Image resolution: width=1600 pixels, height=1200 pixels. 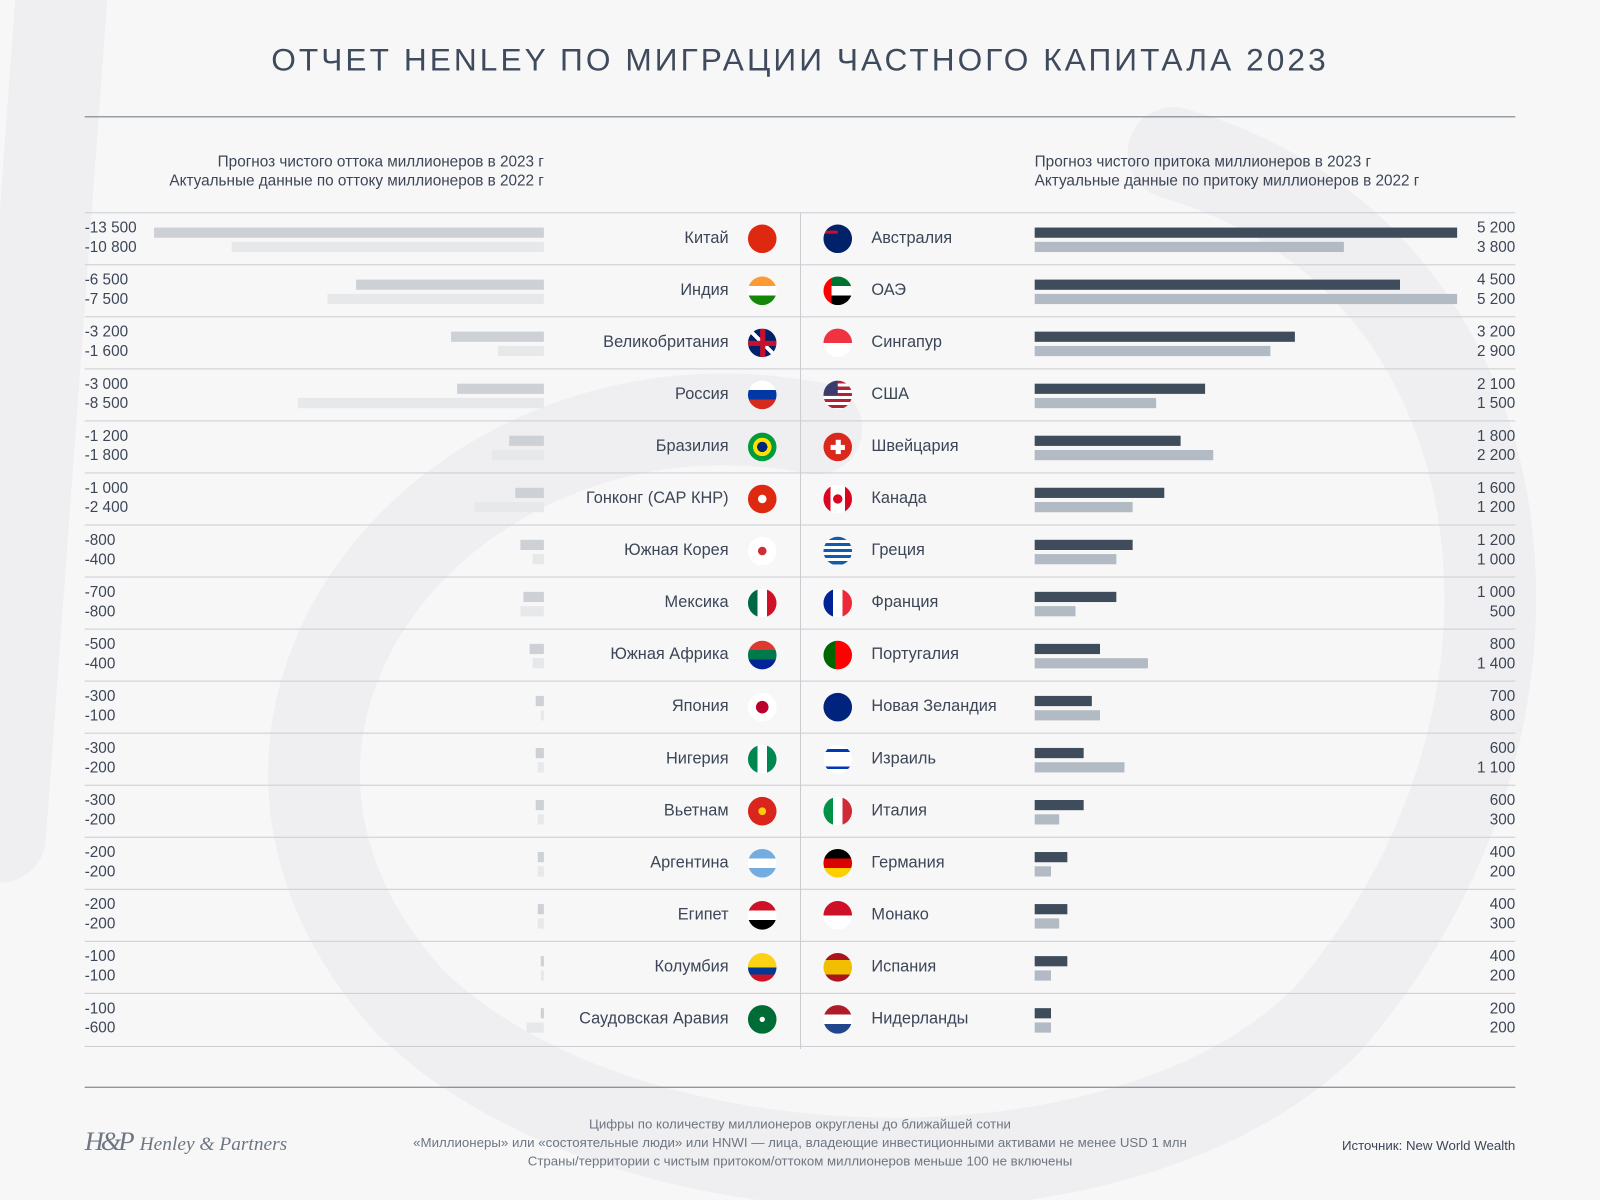 I want to click on country-name: Бразилия, so click(x=692, y=446).